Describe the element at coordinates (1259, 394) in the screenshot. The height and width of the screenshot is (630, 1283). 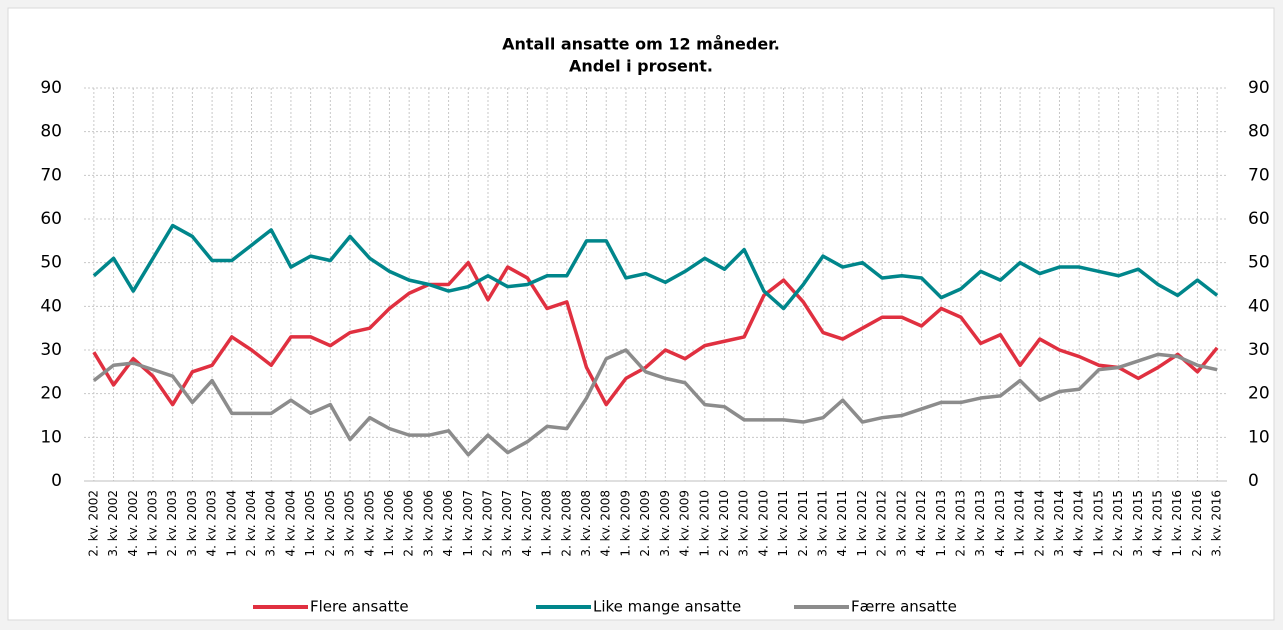
I see `y2-tick-label: 20` at that location.